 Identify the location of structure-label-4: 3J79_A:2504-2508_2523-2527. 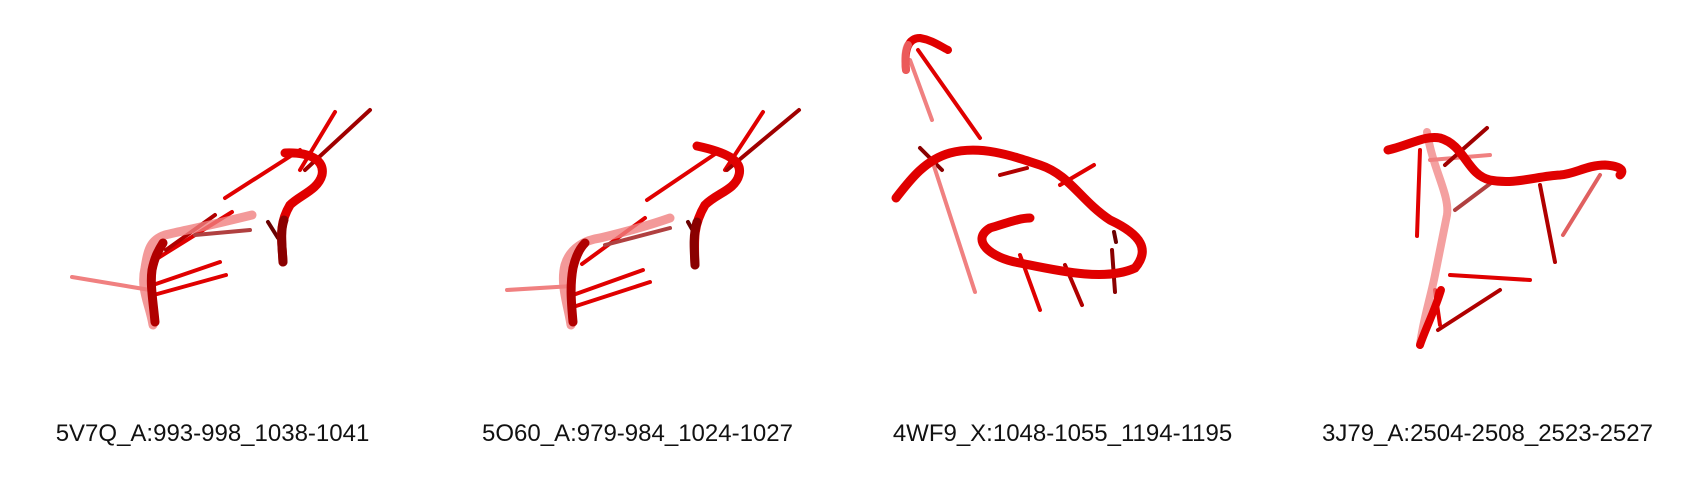
(1487, 433).